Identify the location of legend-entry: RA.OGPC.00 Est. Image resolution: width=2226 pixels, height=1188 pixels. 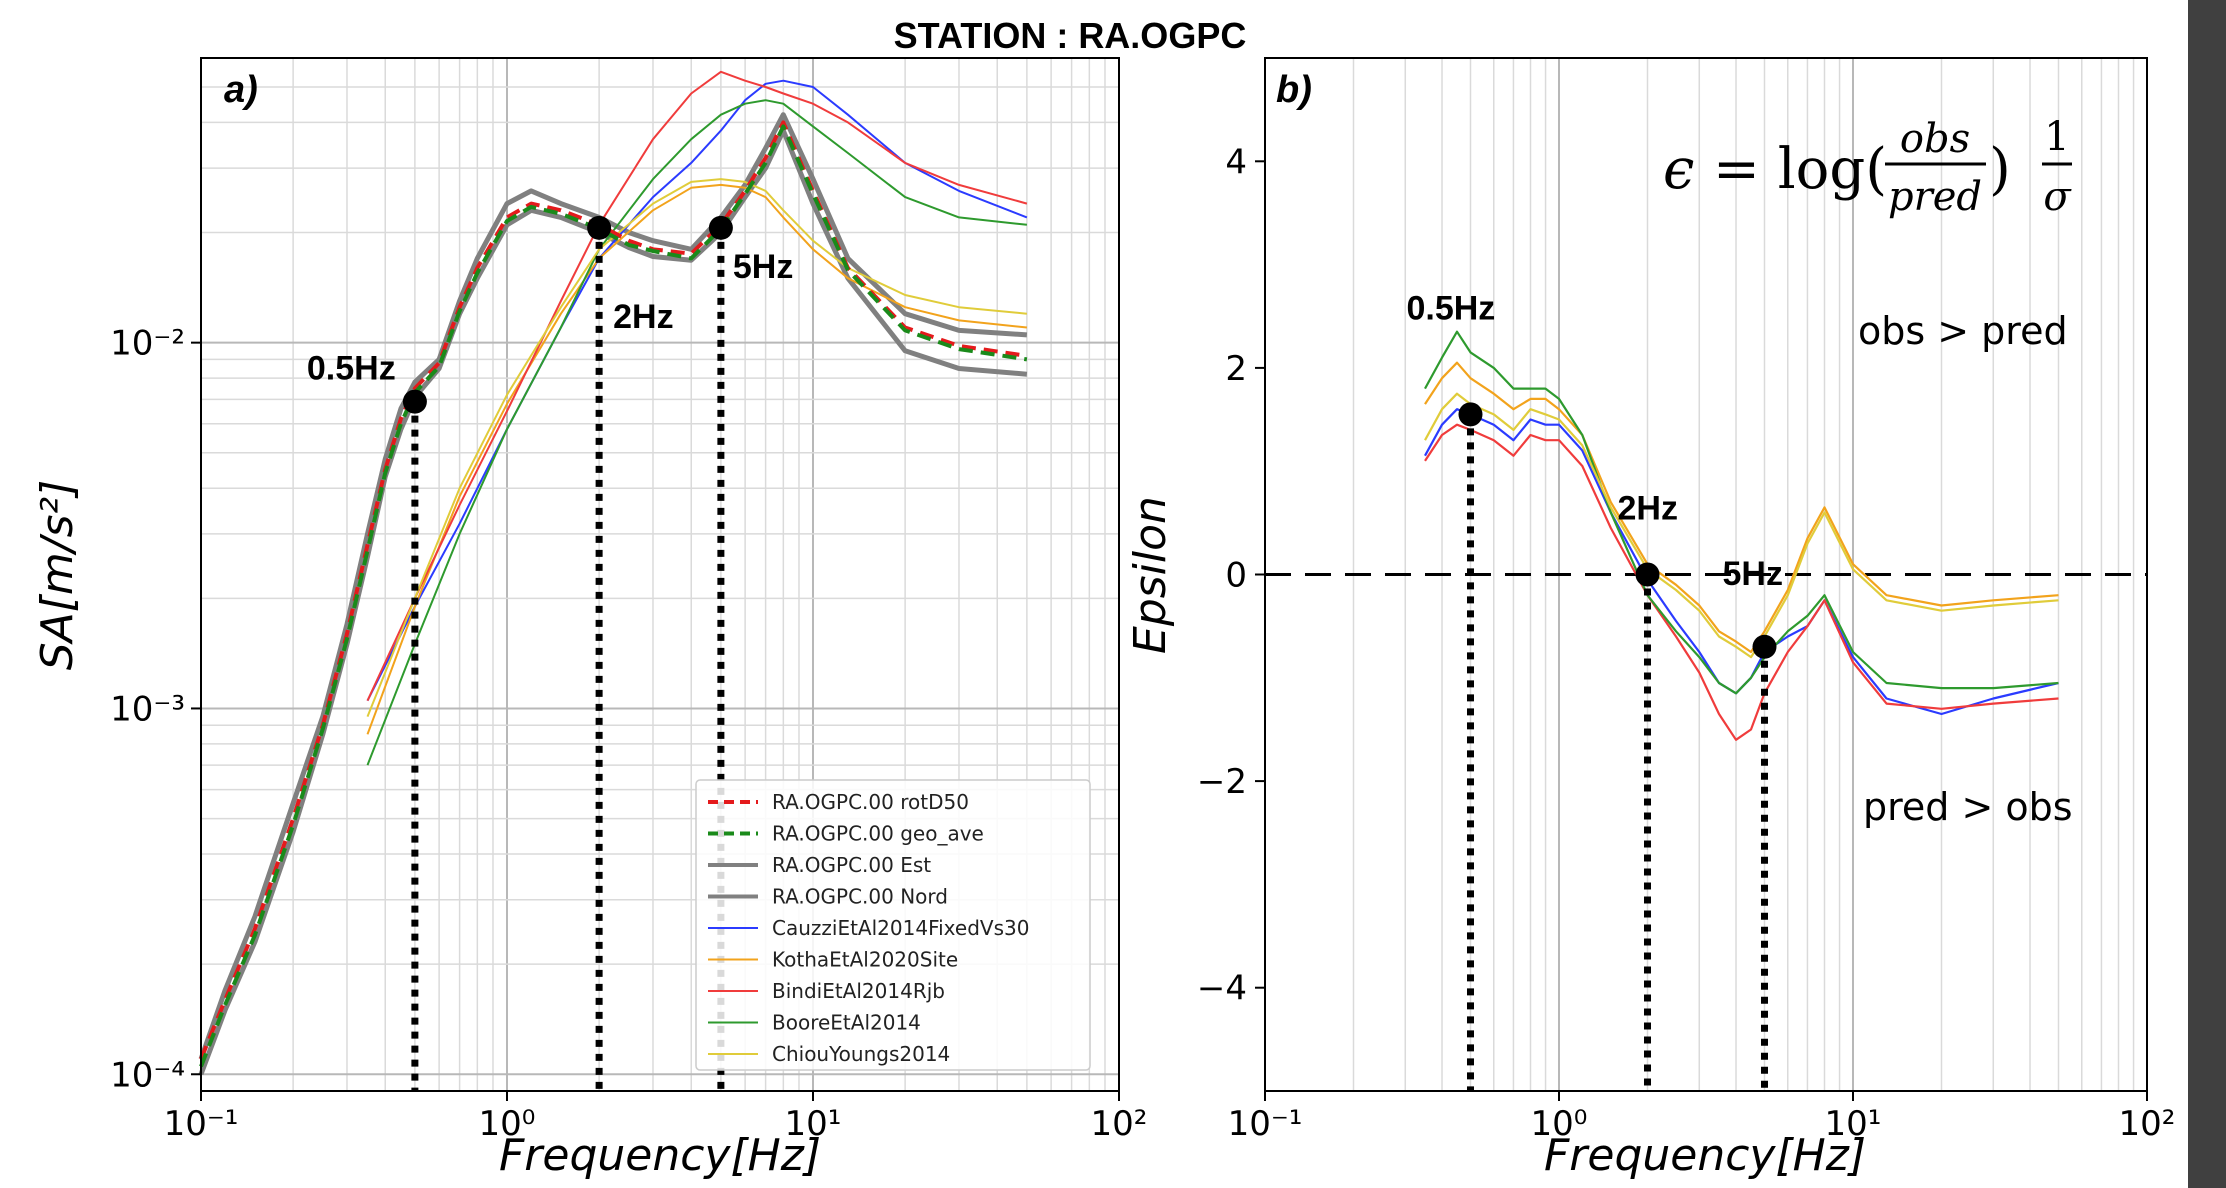
(851, 865).